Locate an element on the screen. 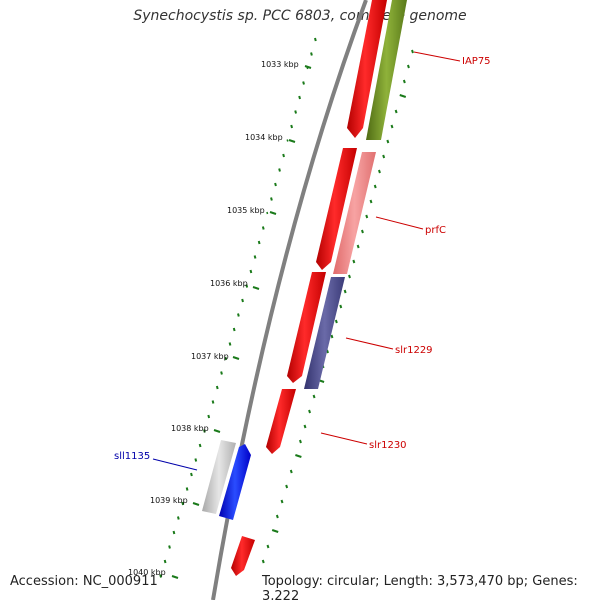 Image resolution: width=600 pixels, height=600 pixels. gene-feature-prfc is located at coordinates (354, 213).